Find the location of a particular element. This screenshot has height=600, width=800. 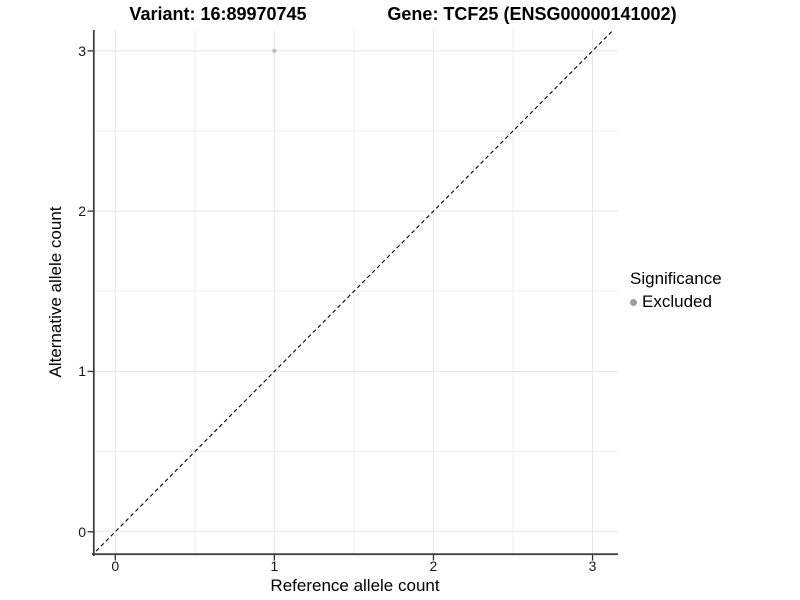

y-axis-title: Alternative allele count is located at coordinates (55, 292).